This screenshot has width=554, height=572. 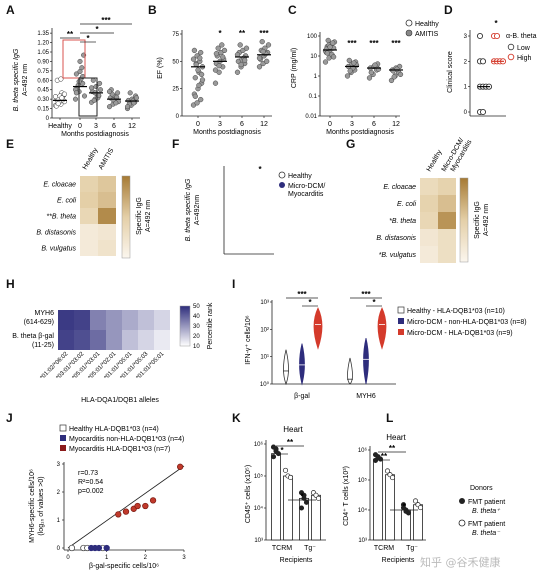 What do you see at coordinates (398, 496) in the screenshot?
I see `l-bars` at bounding box center [398, 496].